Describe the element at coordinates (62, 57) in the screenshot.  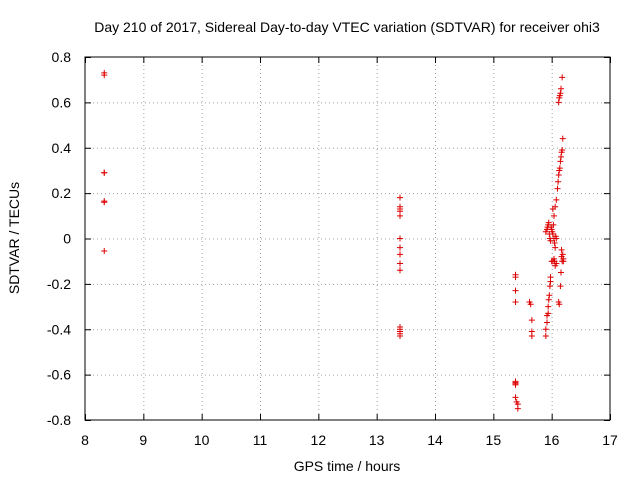
I see `y-tick-label: 0.8` at that location.